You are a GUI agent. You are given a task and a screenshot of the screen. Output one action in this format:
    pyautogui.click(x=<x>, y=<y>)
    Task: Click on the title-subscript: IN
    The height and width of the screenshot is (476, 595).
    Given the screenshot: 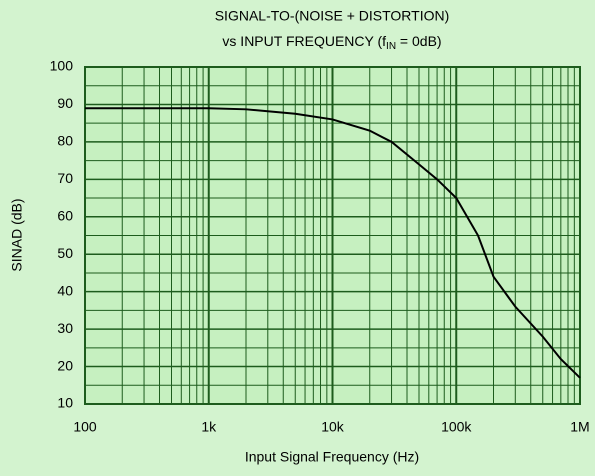 What is the action you would take?
    pyautogui.click(x=391, y=46)
    